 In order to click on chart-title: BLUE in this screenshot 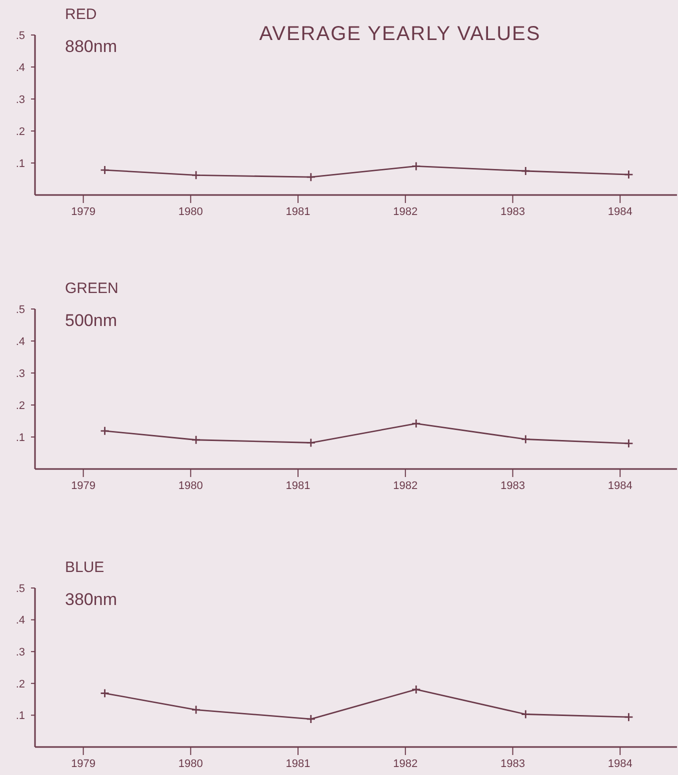, I will do `click(84, 567)`.